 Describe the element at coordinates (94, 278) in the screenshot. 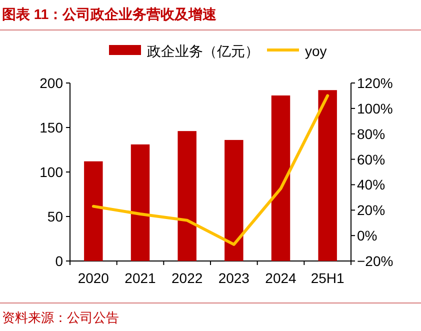

I see `x-tick-label: 2020` at that location.